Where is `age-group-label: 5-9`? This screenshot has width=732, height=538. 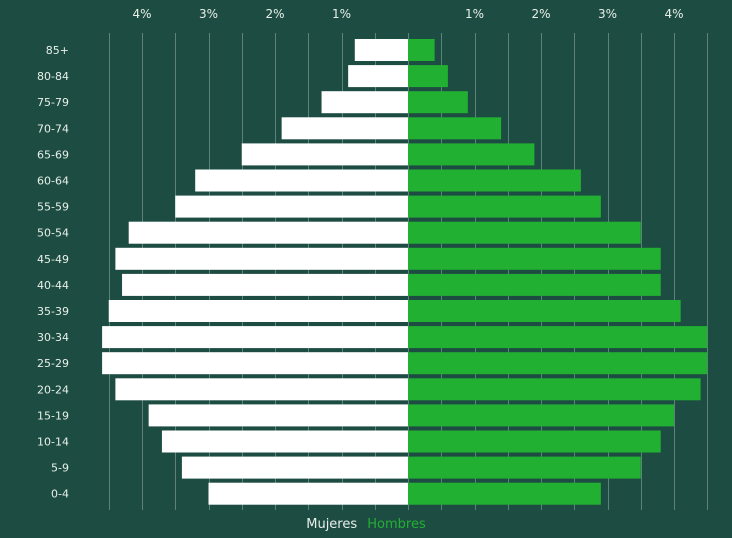
age-group-label: 5-9 is located at coordinates (60, 468).